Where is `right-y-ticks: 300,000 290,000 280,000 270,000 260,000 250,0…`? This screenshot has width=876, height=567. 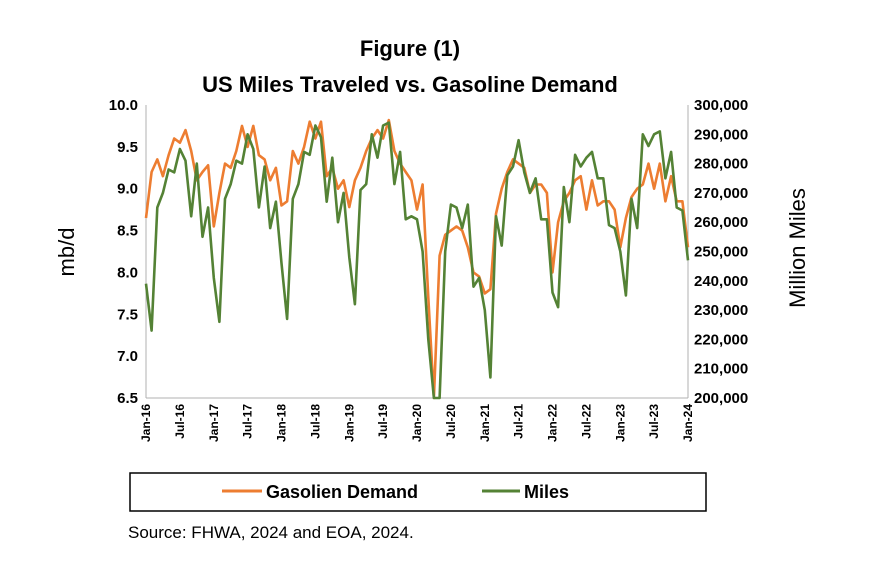
right-y-ticks: 300,000 290,000 280,000 270,000 260,000 250,0… is located at coordinates (721, 252).